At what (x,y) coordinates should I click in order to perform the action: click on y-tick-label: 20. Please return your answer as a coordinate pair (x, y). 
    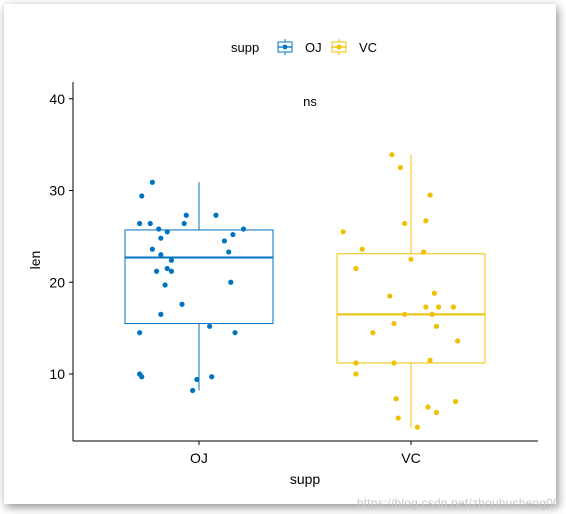
    Looking at the image, I should click on (57, 282).